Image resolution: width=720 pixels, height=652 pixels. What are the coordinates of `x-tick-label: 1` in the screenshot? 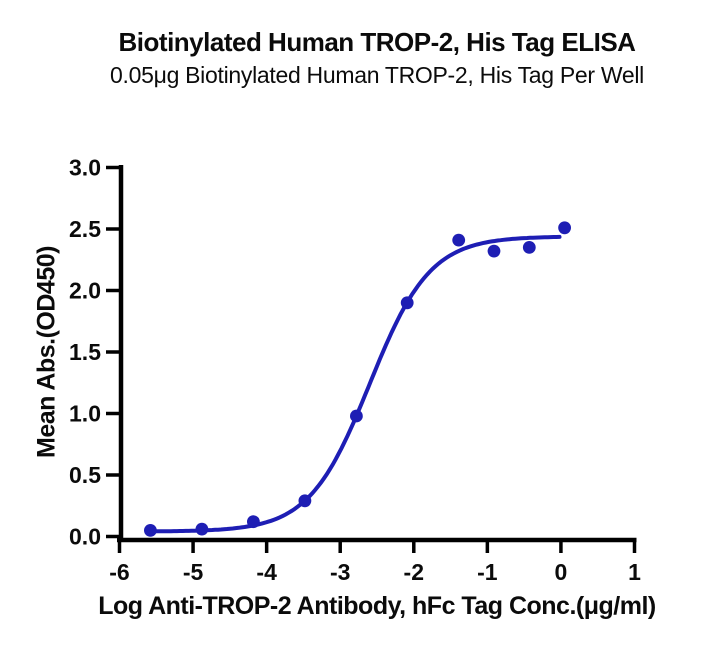 It's located at (634, 572).